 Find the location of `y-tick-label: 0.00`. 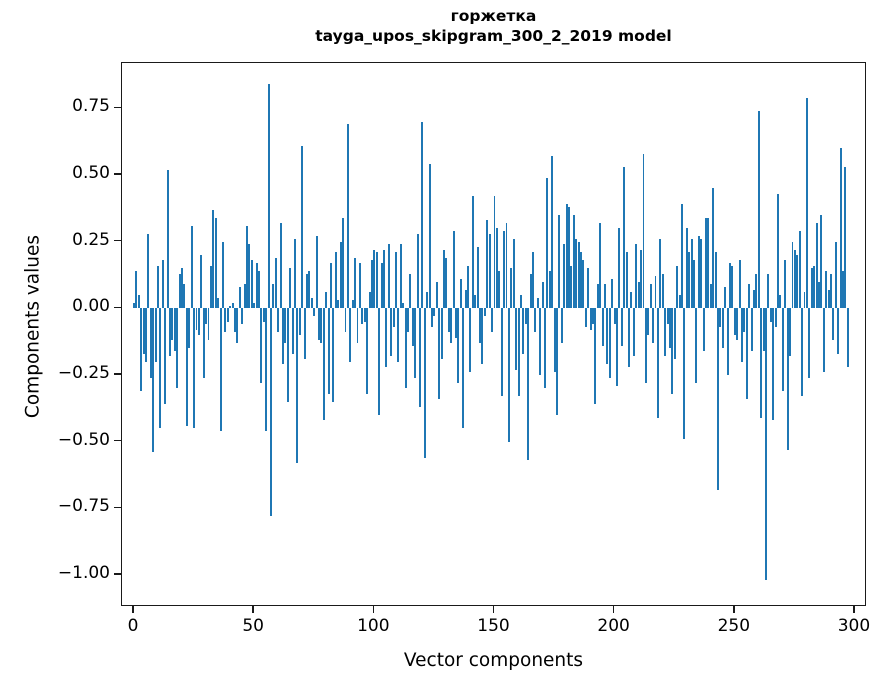

y-tick-label: 0.00 is located at coordinates (91, 306).